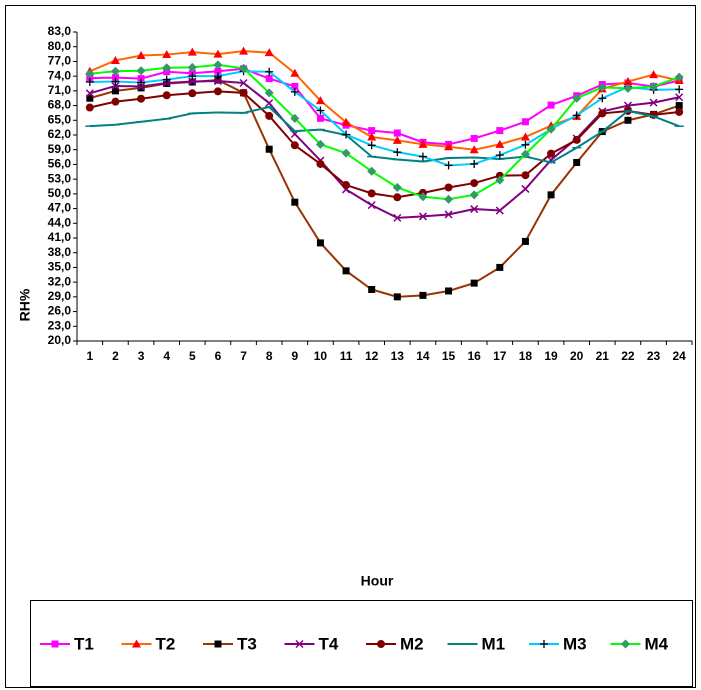 The image size is (701, 690). What do you see at coordinates (60, 237) in the screenshot?
I see `y-tick-label: 41,0` at bounding box center [60, 237].